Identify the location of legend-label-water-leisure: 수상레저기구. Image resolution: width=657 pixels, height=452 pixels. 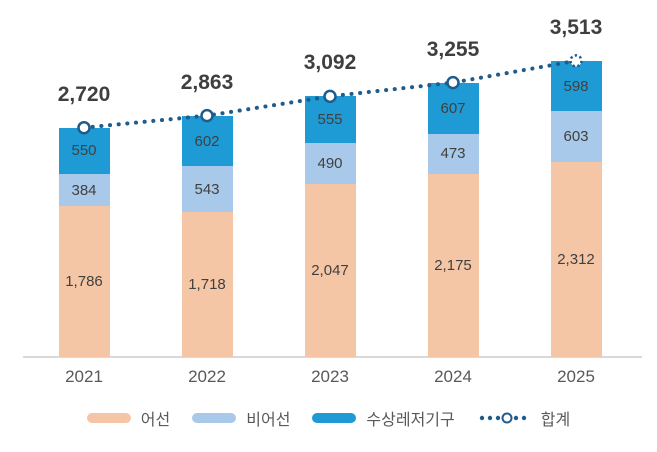
(410, 420).